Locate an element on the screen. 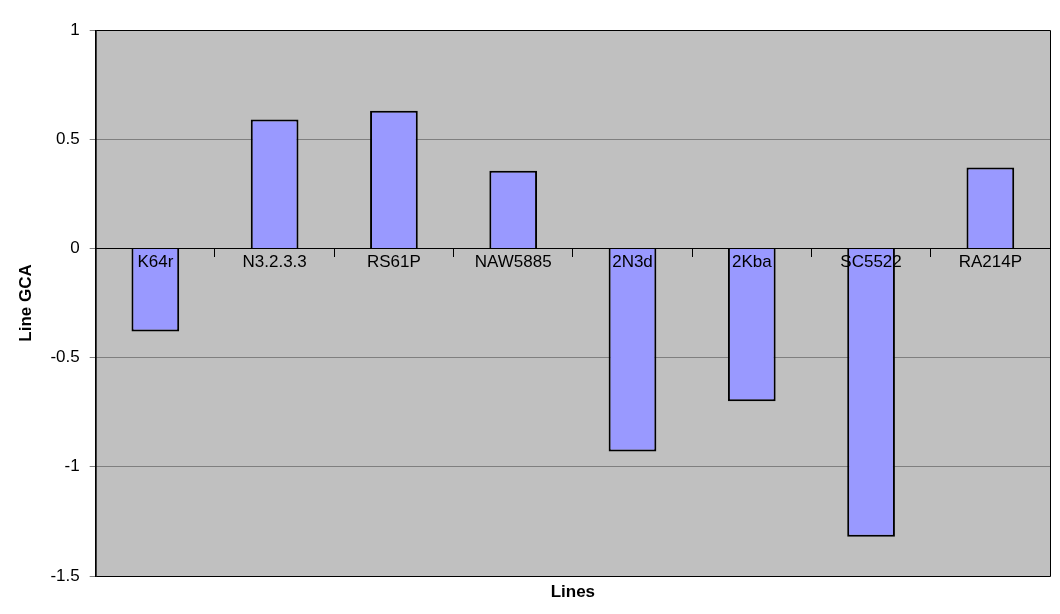  y-axis-title: Line GCA is located at coordinates (25, 303).